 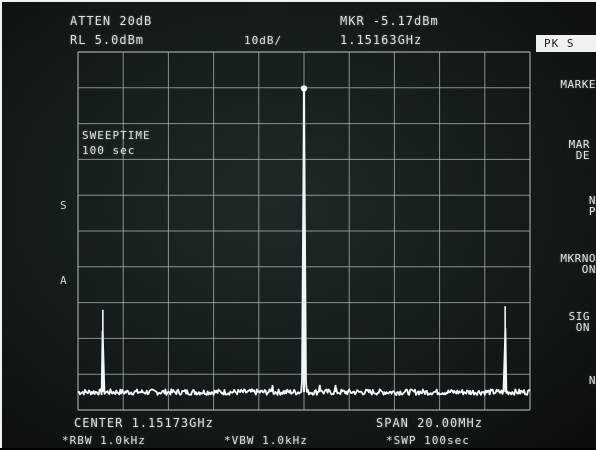 I want to click on softkey-label: N P, so click(x=592, y=206).